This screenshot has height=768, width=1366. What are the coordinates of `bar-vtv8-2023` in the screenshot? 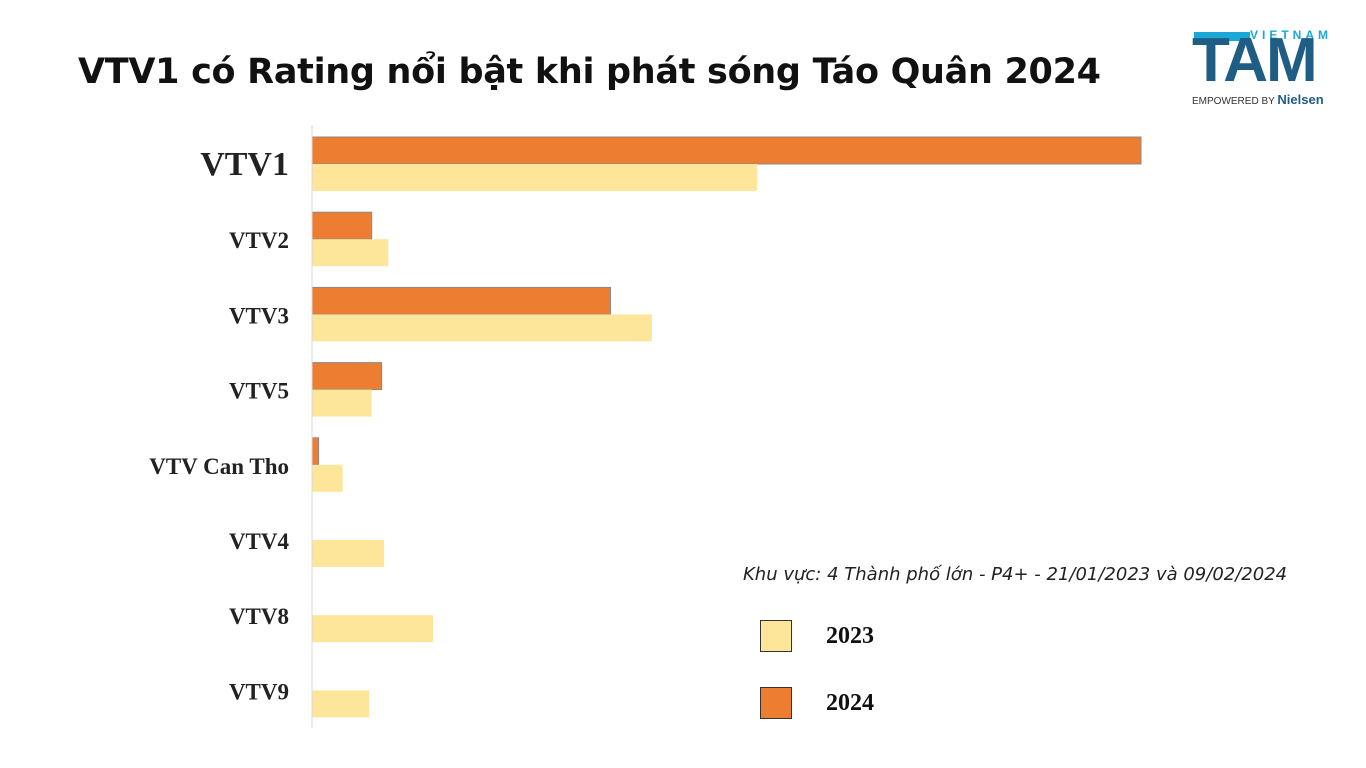 It's located at (373, 629).